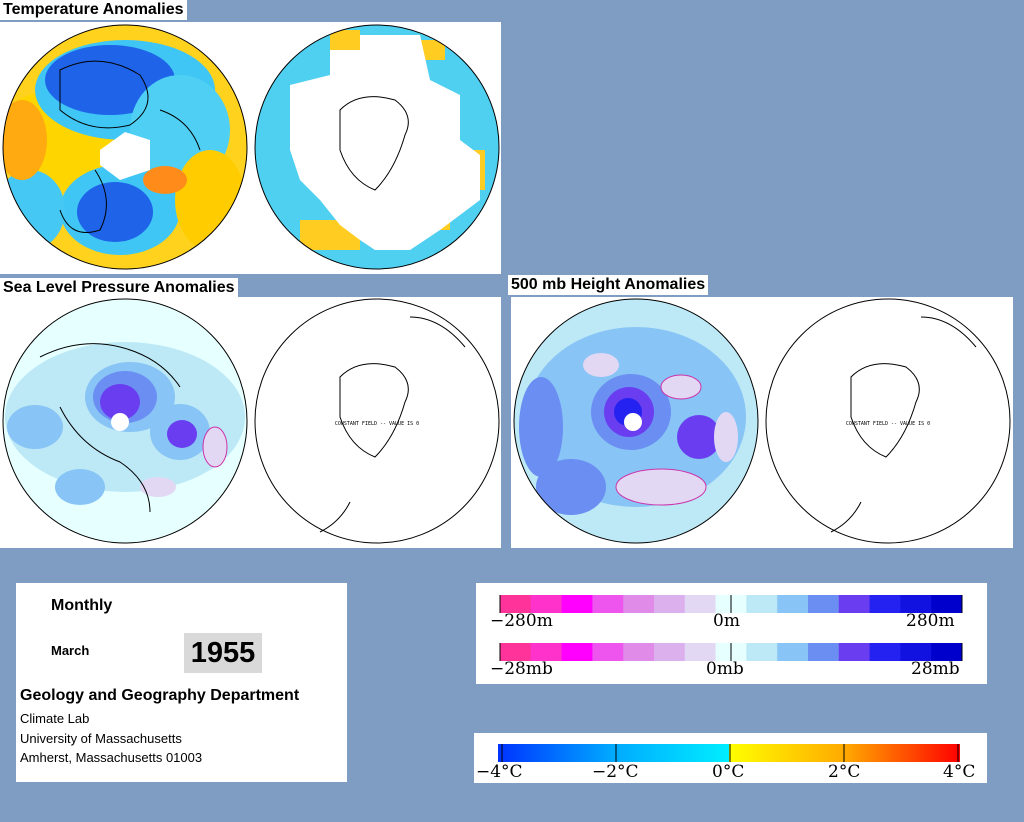  I want to click on height-title: 500 mb Height Anomalies, so click(608, 285).